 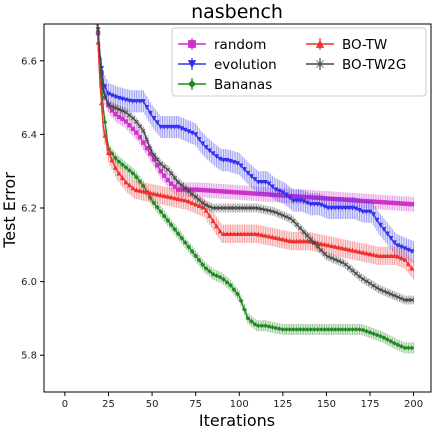 What do you see at coordinates (29, 135) in the screenshot?
I see `y-tick-label: 6.4` at bounding box center [29, 135].